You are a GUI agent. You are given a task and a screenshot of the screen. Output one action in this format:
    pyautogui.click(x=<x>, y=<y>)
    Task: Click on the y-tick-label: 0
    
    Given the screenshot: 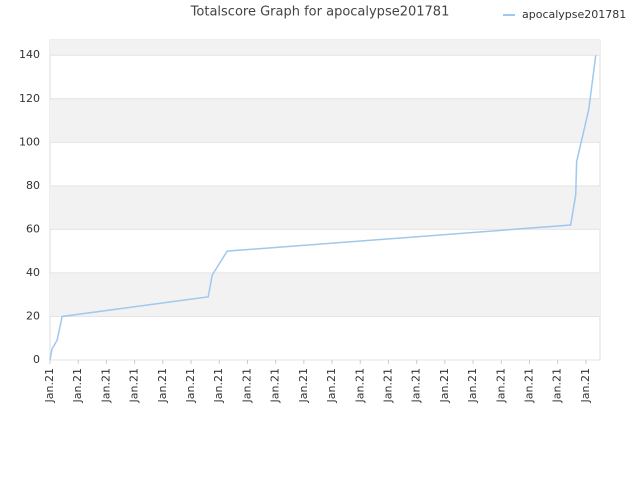 What is the action you would take?
    pyautogui.click(x=36, y=359)
    